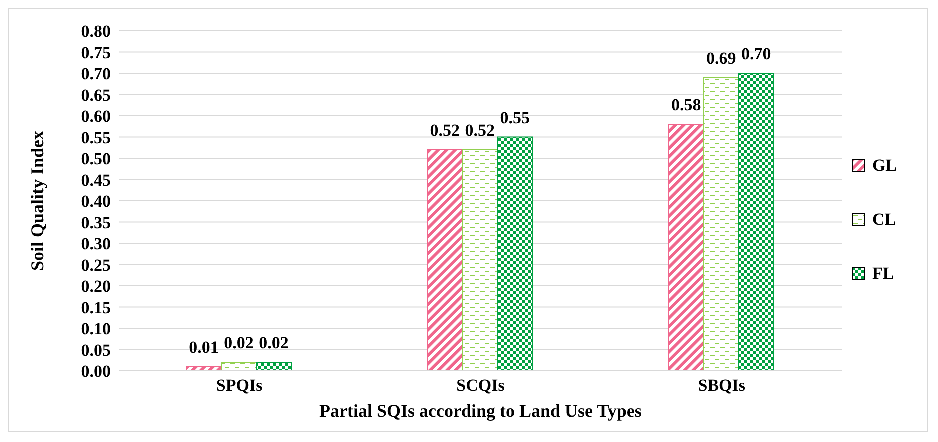 The image size is (938, 442). Describe the element at coordinates (96, 138) in the screenshot. I see `y-tick-label: 0.55` at that location.